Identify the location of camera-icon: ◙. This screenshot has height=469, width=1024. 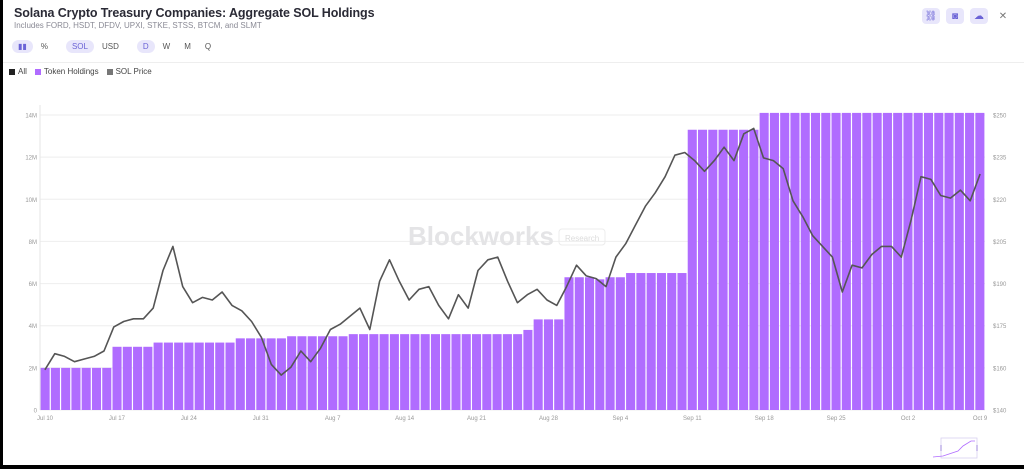
(955, 16).